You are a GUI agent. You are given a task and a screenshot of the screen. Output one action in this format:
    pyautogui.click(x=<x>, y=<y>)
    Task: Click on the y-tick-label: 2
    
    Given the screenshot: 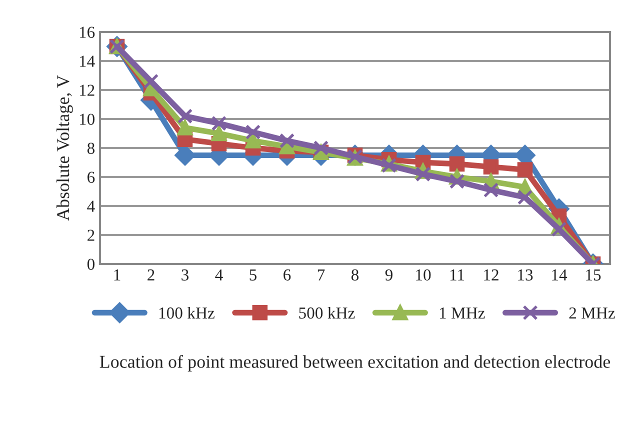 What is the action you would take?
    pyautogui.click(x=91, y=235)
    